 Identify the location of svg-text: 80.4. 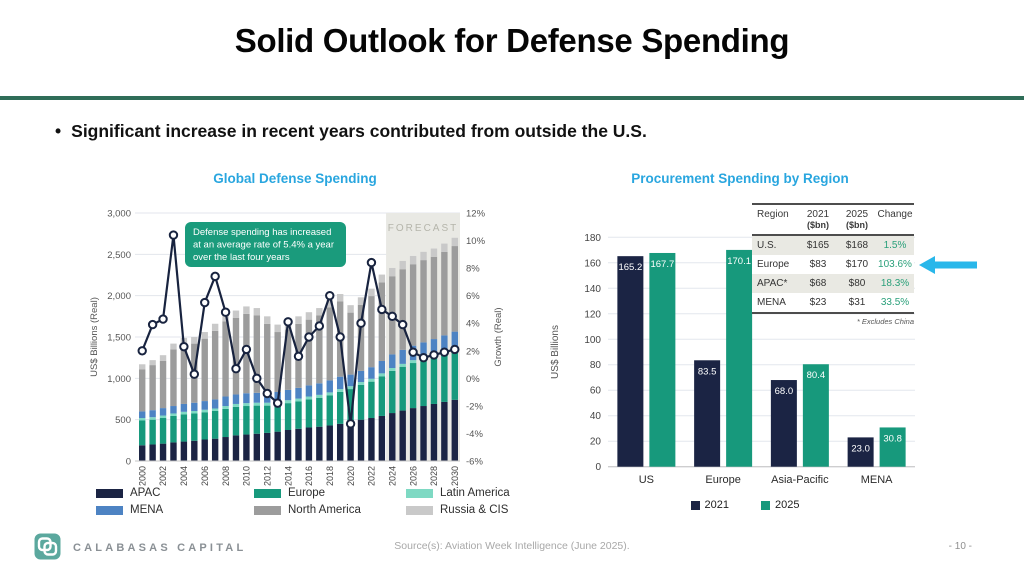
(816, 375).